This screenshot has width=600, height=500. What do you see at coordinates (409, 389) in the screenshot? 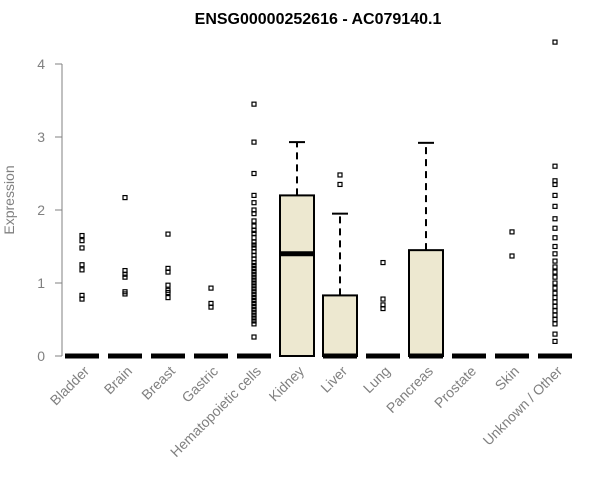
I see `x-tick-label: Pancreas` at bounding box center [409, 389].